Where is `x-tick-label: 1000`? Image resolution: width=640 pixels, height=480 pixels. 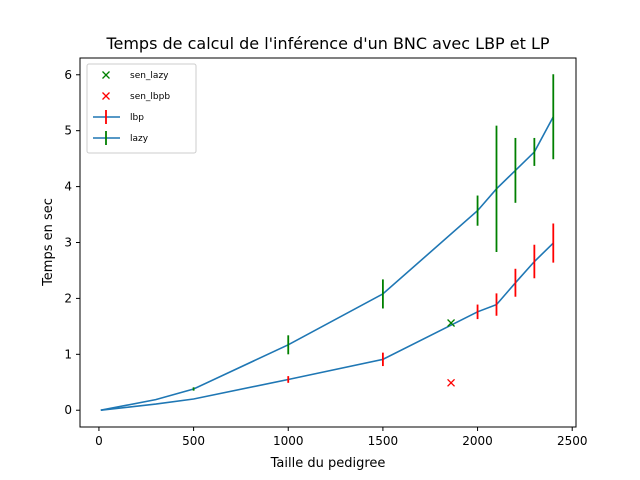 x-tick-label: 1000 is located at coordinates (288, 441).